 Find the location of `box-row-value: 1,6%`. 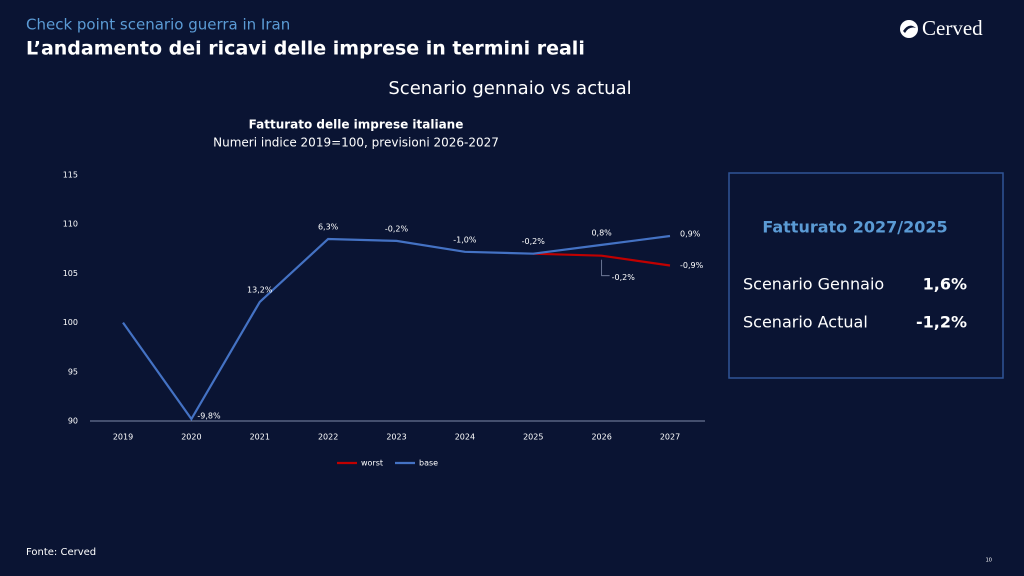

box-row-value: 1,6% is located at coordinates (945, 284).